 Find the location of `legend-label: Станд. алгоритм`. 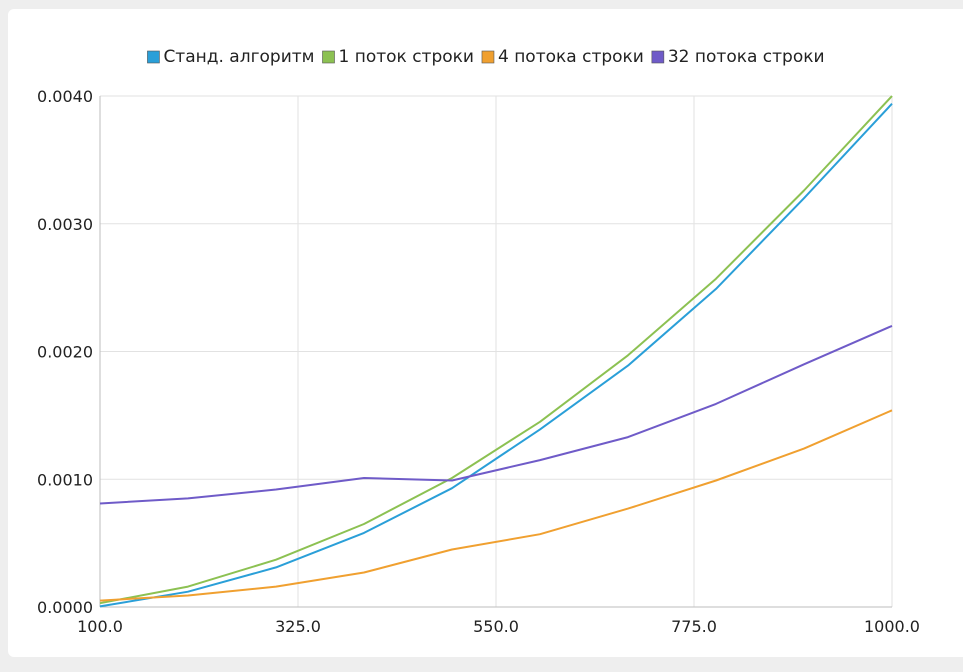

legend-label: Станд. алгоритм is located at coordinates (238, 57).